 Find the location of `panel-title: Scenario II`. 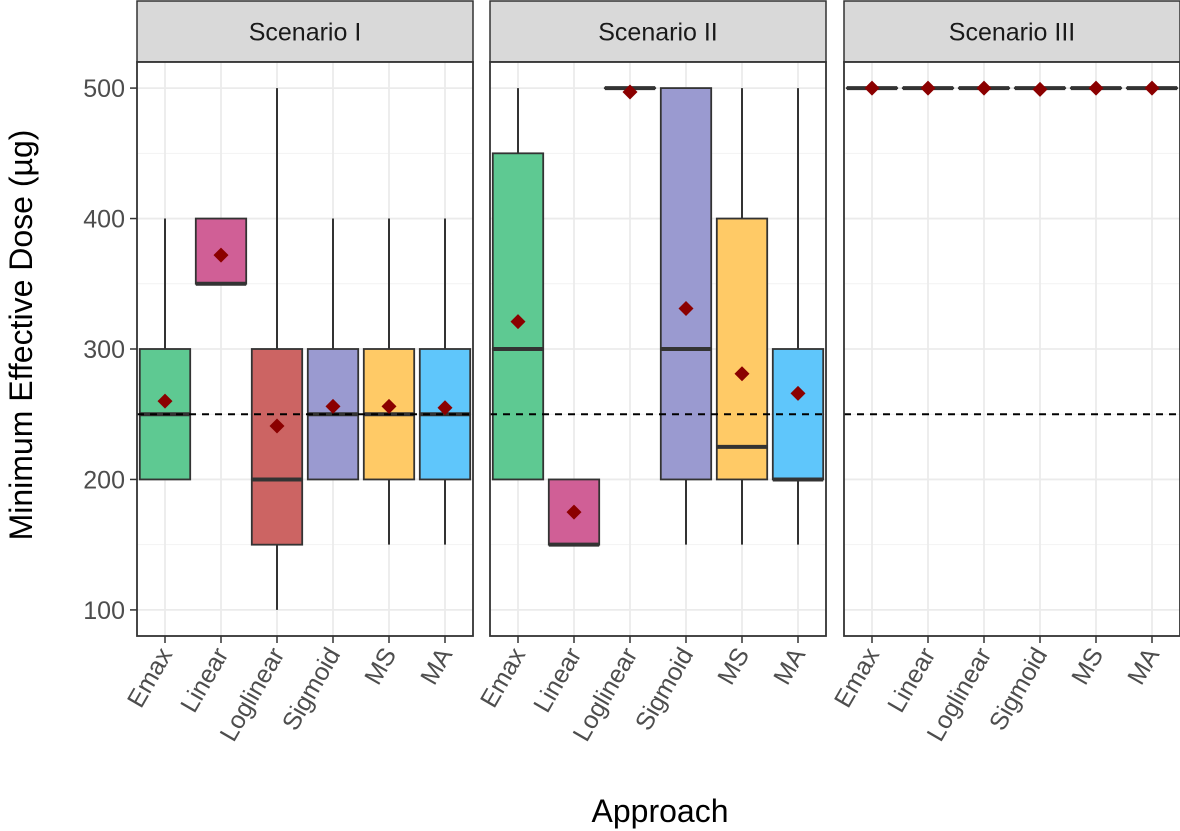

panel-title: Scenario II is located at coordinates (658, 33).